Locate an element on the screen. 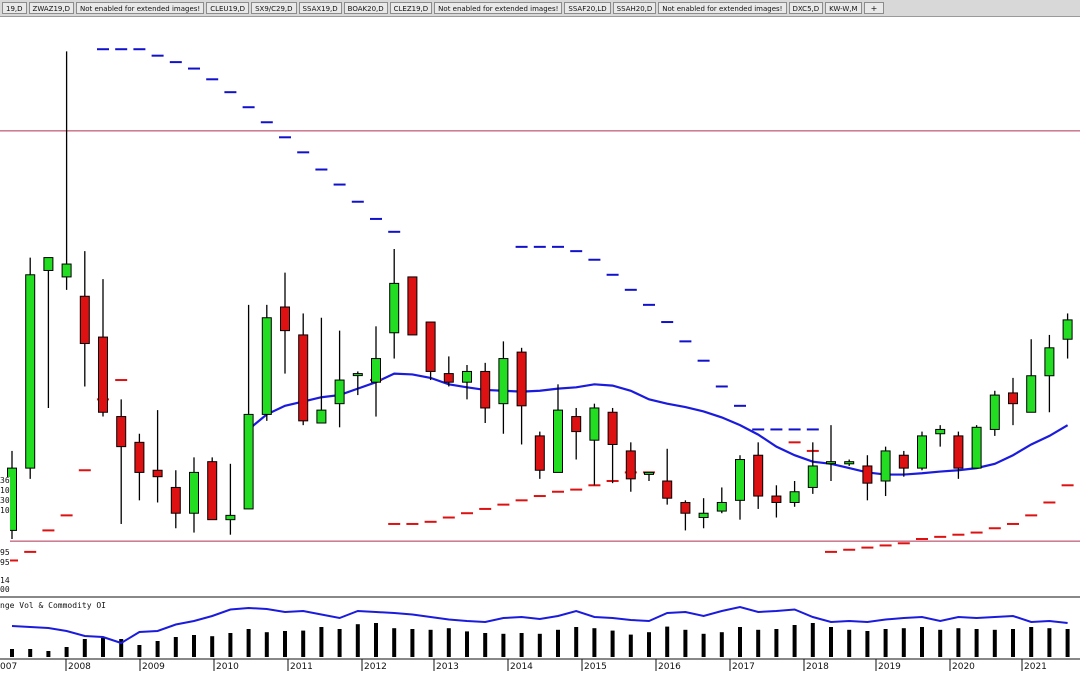 Image resolution: width=1080 pixels, height=675 pixels. chart-tab: DXC5,D is located at coordinates (806, 8).